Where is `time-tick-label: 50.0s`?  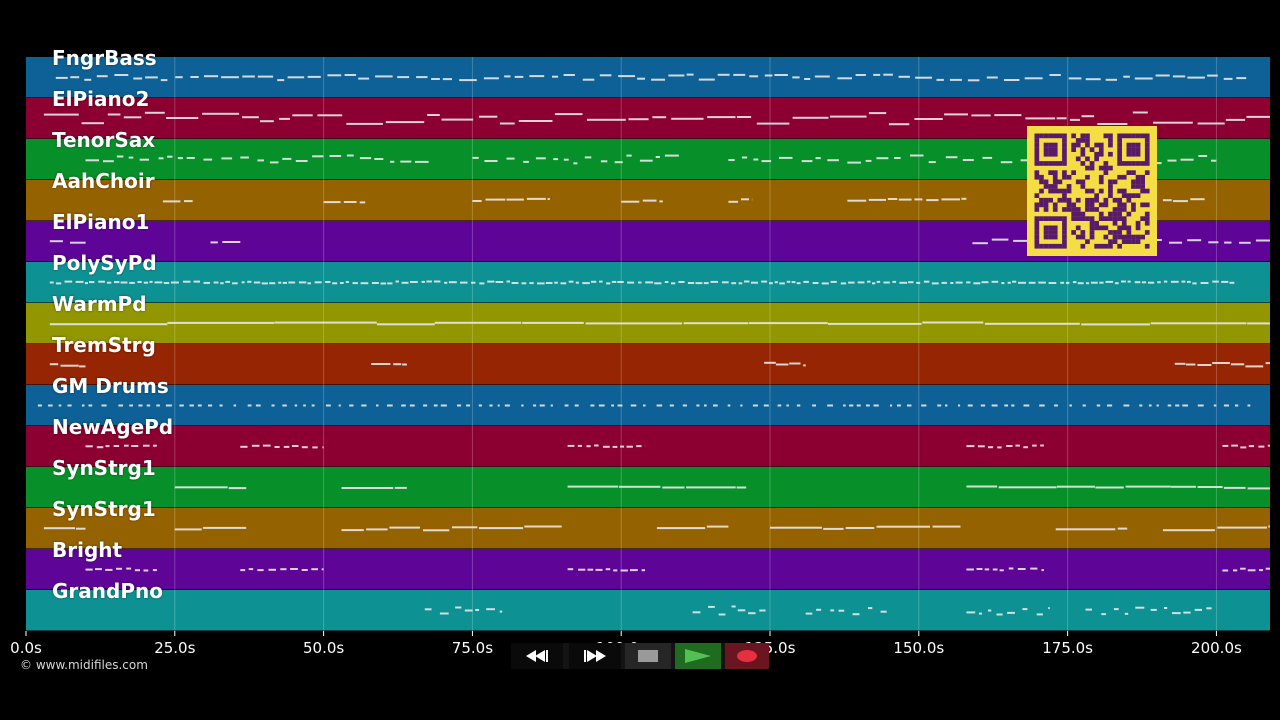
time-tick-label: 50.0s is located at coordinates (323, 648).